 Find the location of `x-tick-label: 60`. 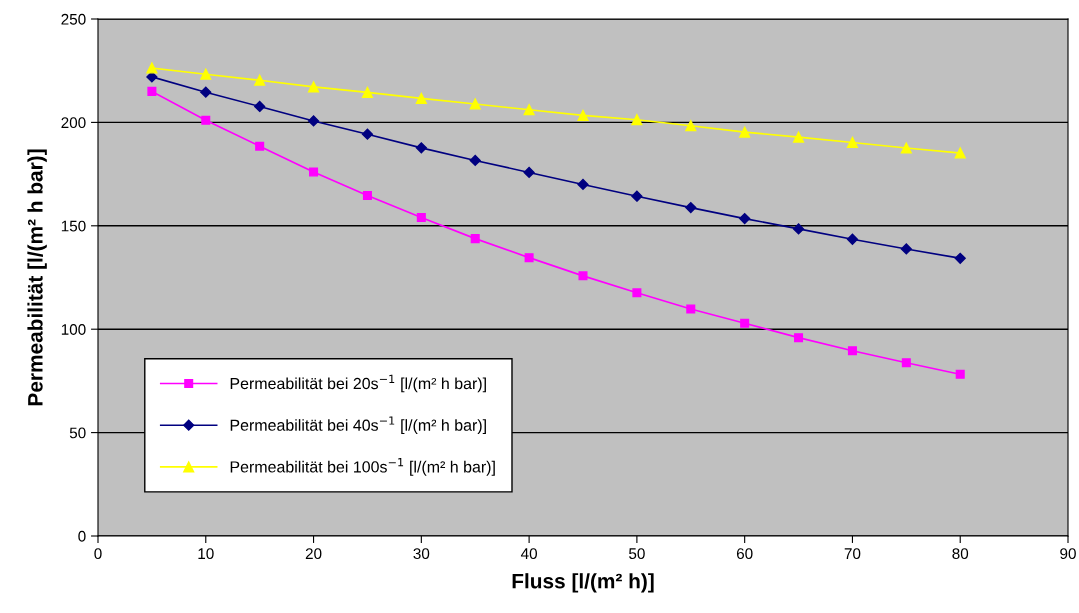

x-tick-label: 60 is located at coordinates (744, 554).